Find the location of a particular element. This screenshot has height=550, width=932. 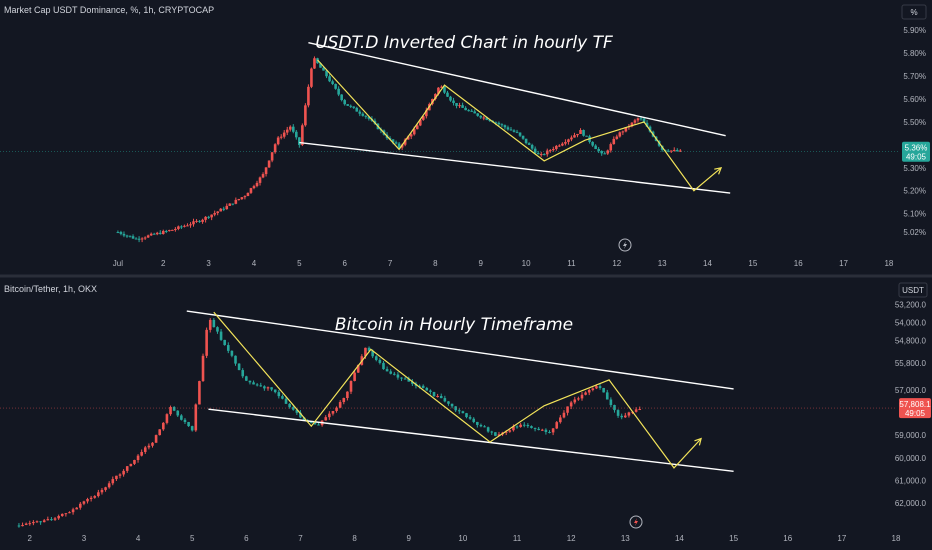

x-tick-label: 17 is located at coordinates (841, 538).